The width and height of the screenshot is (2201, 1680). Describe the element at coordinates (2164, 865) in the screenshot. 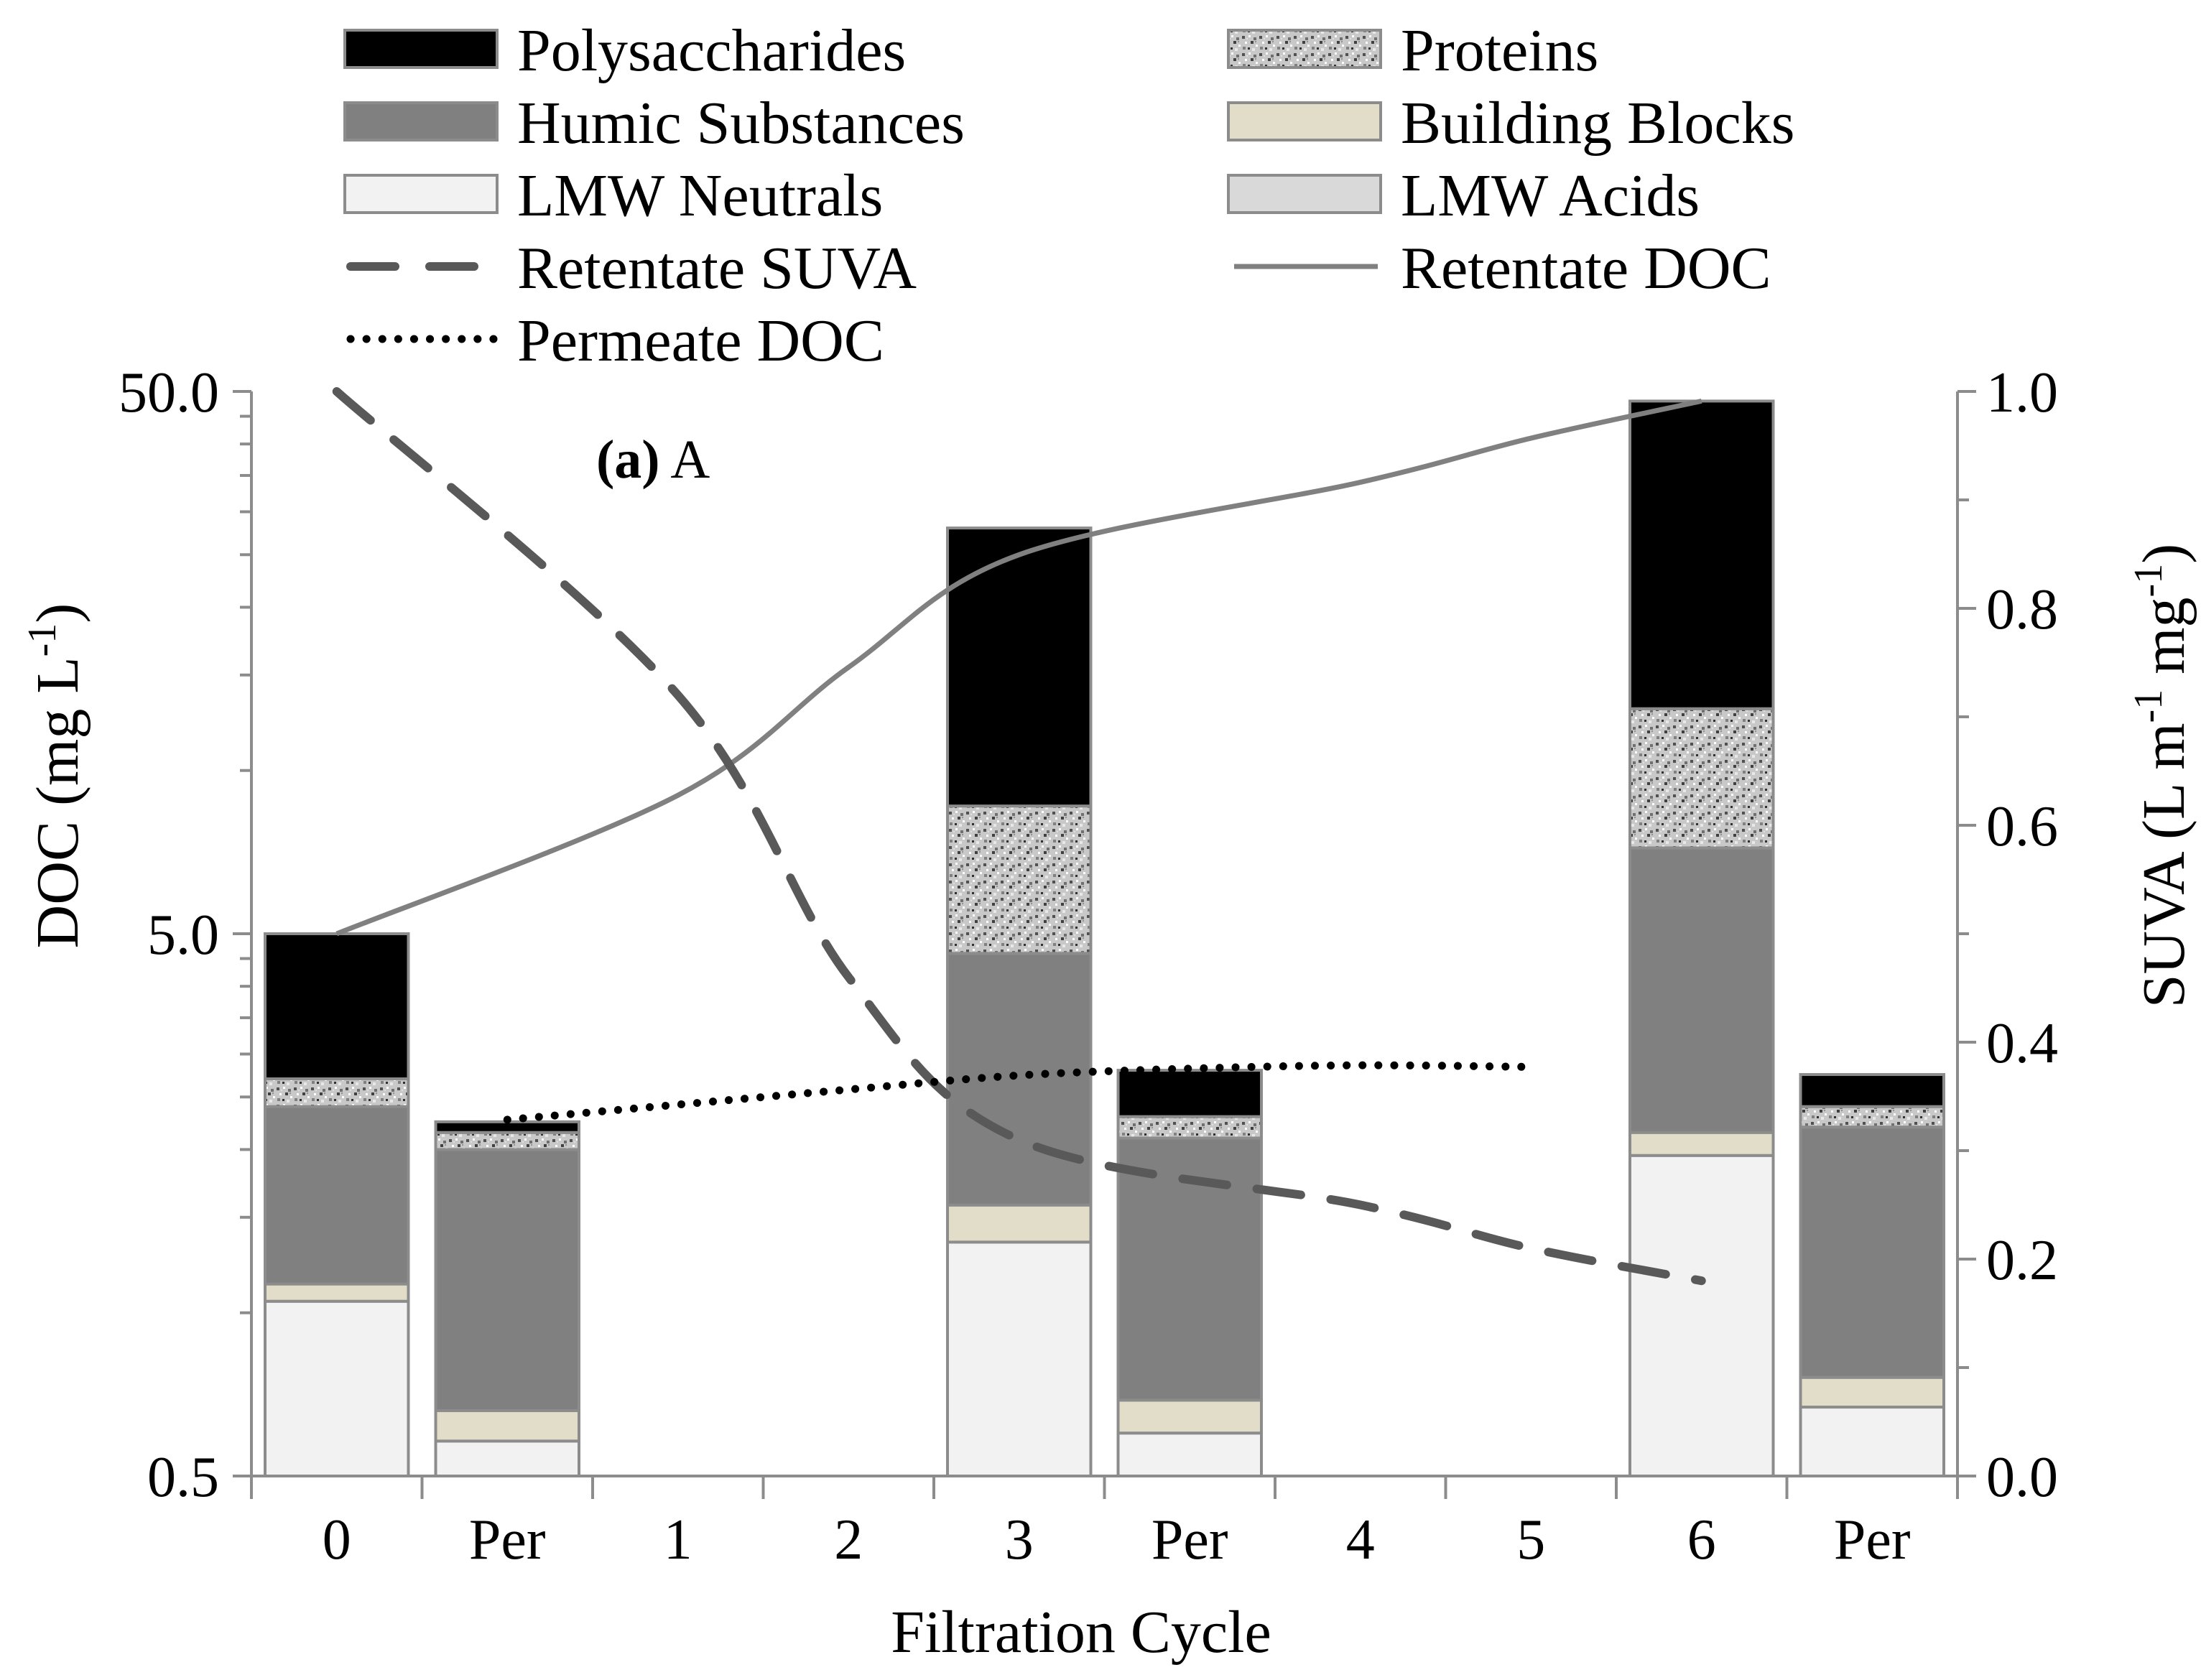

I see `y-right-title-prefix: SUVA (L m` at that location.